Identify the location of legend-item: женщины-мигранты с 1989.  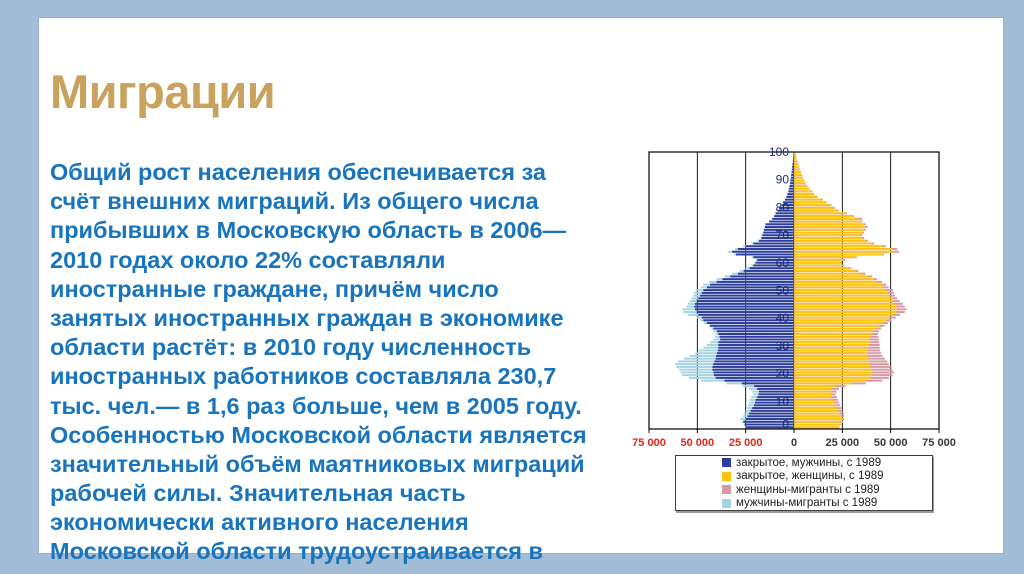
(827, 490).